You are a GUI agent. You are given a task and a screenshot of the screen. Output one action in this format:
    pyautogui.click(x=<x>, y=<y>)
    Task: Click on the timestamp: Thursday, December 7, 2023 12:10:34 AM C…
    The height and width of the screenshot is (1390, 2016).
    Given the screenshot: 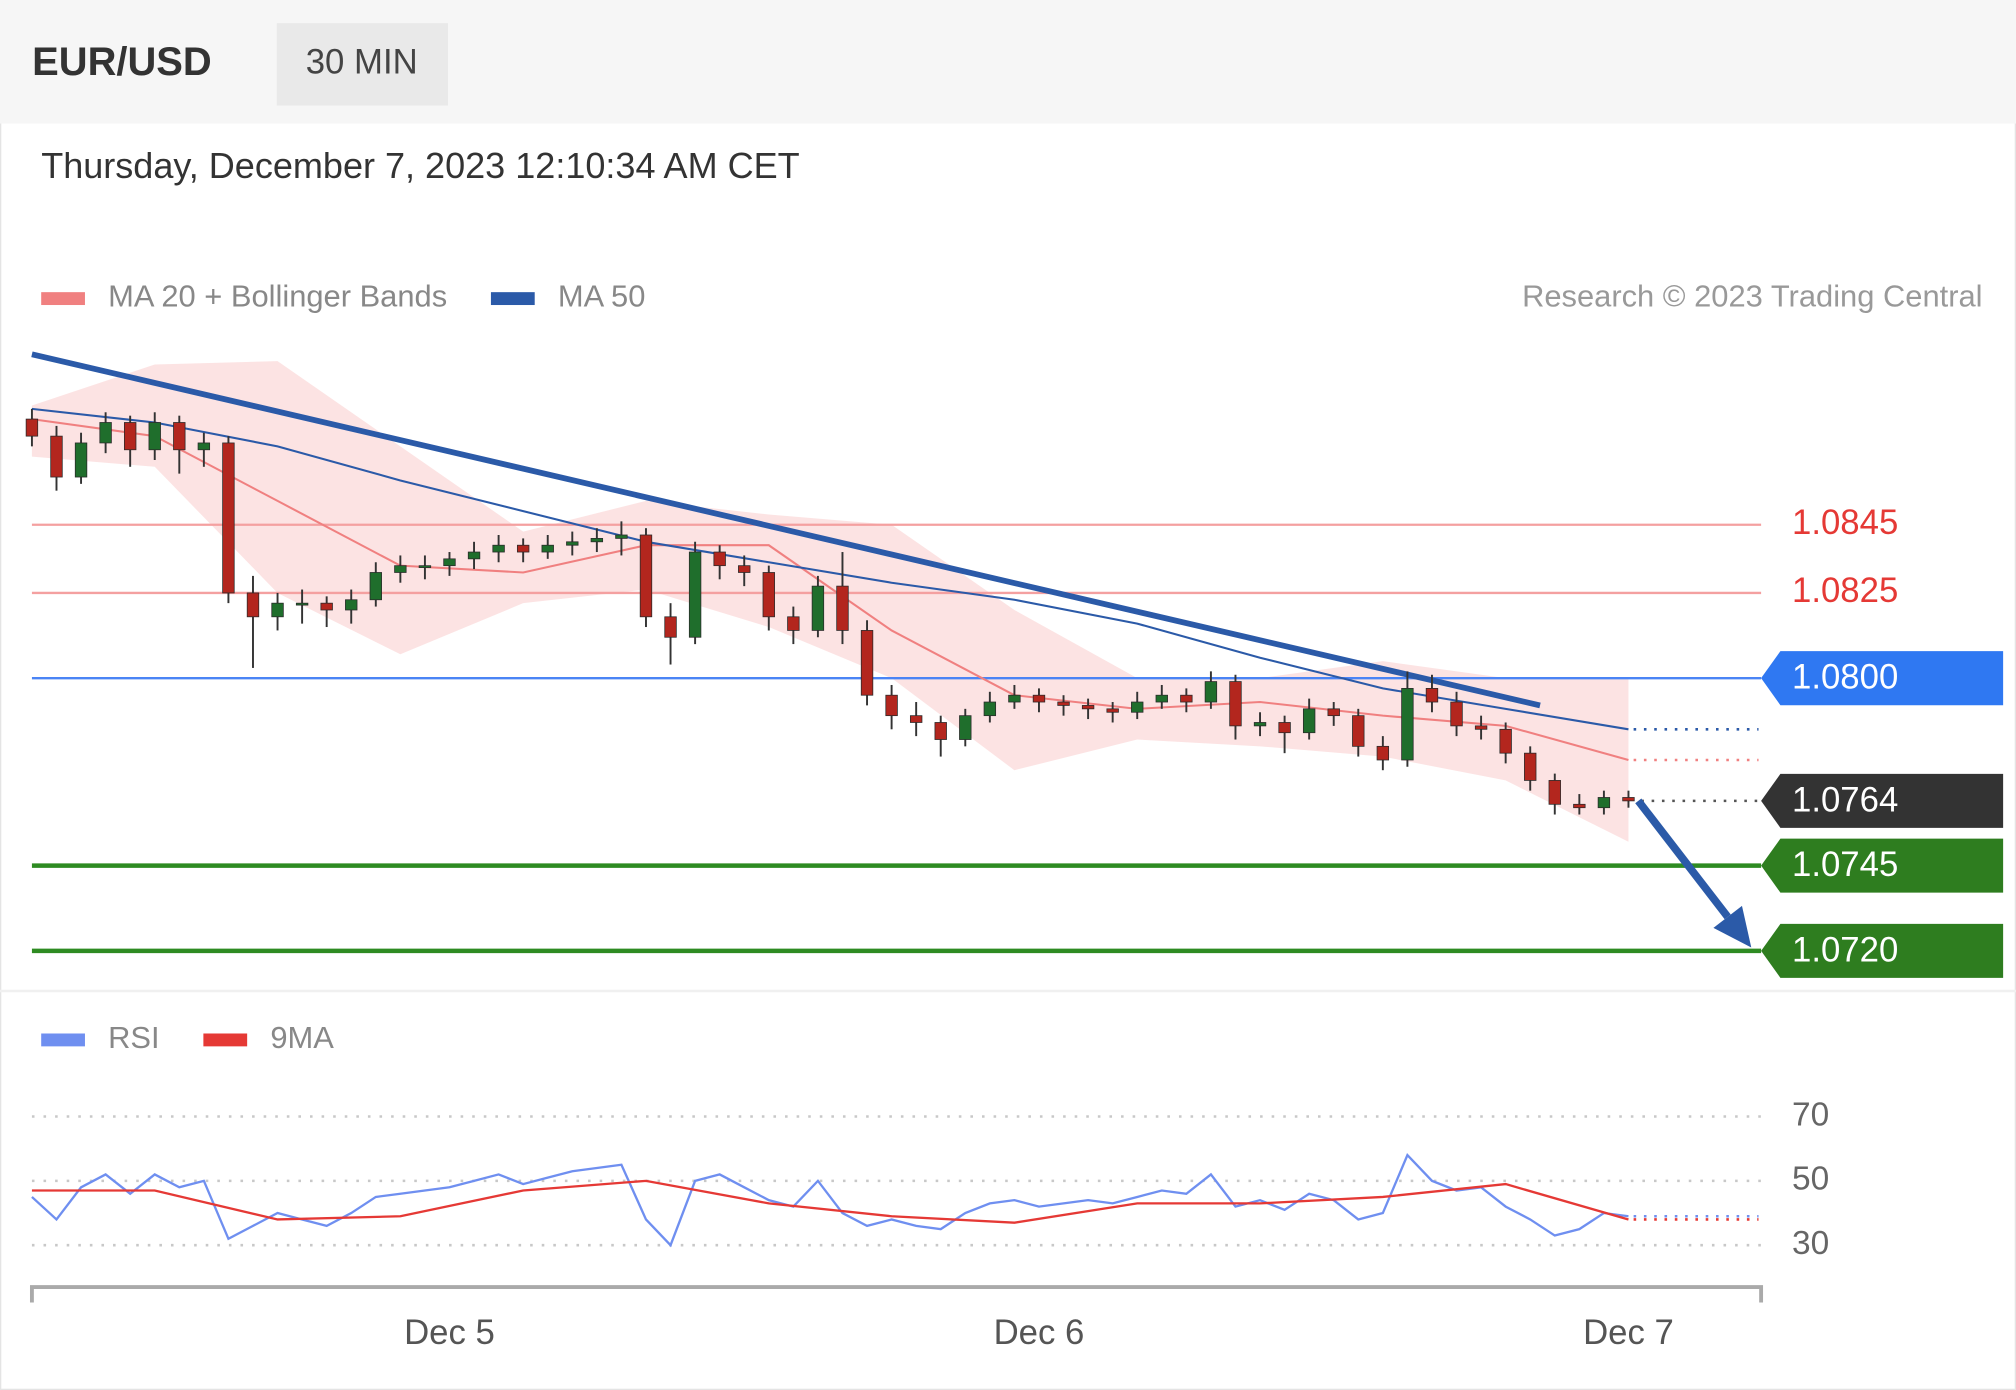 What is the action you would take?
    pyautogui.click(x=420, y=165)
    